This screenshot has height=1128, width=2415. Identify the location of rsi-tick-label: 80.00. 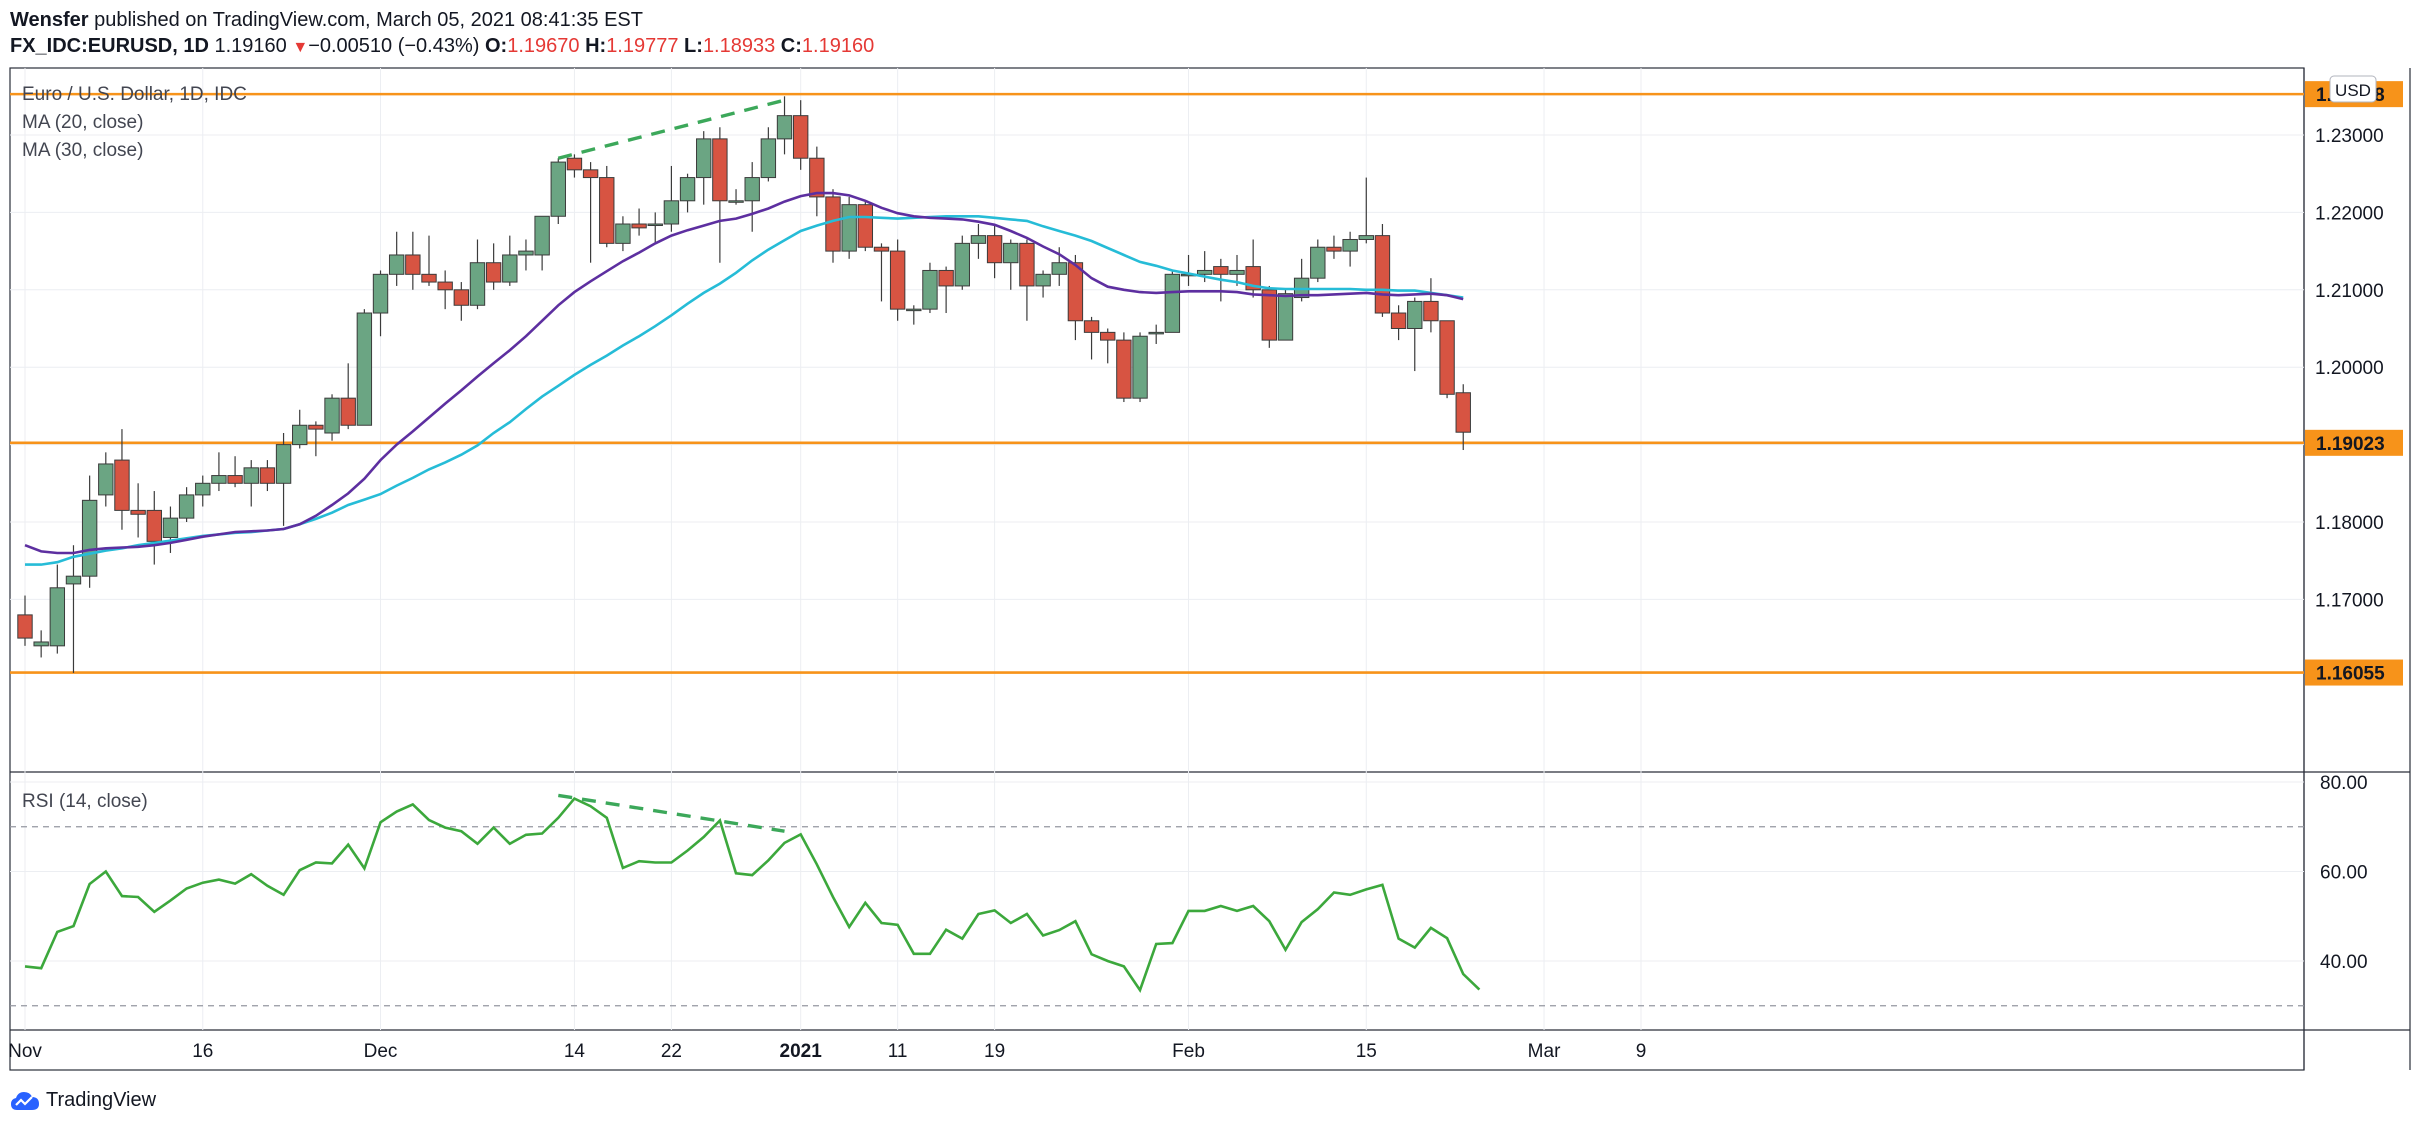
(2344, 783).